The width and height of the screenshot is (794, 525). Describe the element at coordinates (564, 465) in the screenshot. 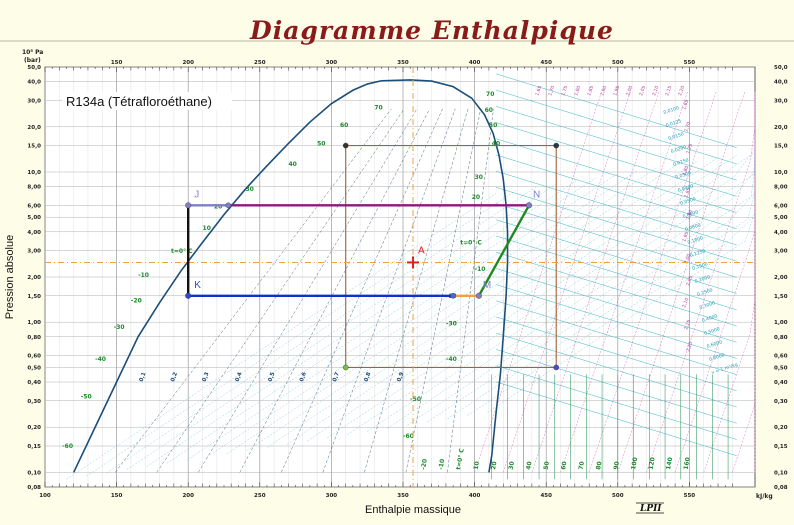

I see `bottom-temp-label: 60` at that location.